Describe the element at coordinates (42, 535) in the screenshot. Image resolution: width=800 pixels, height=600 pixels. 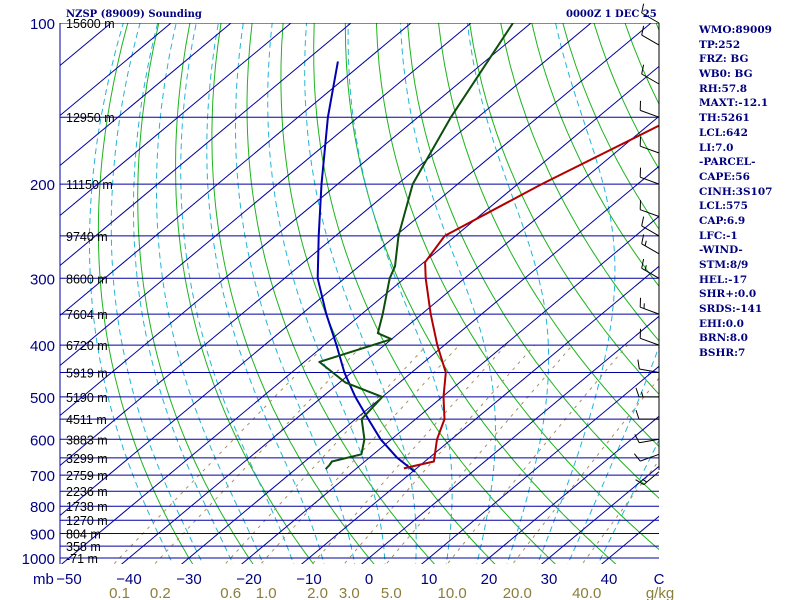
I see `pressure-label: 900` at that location.